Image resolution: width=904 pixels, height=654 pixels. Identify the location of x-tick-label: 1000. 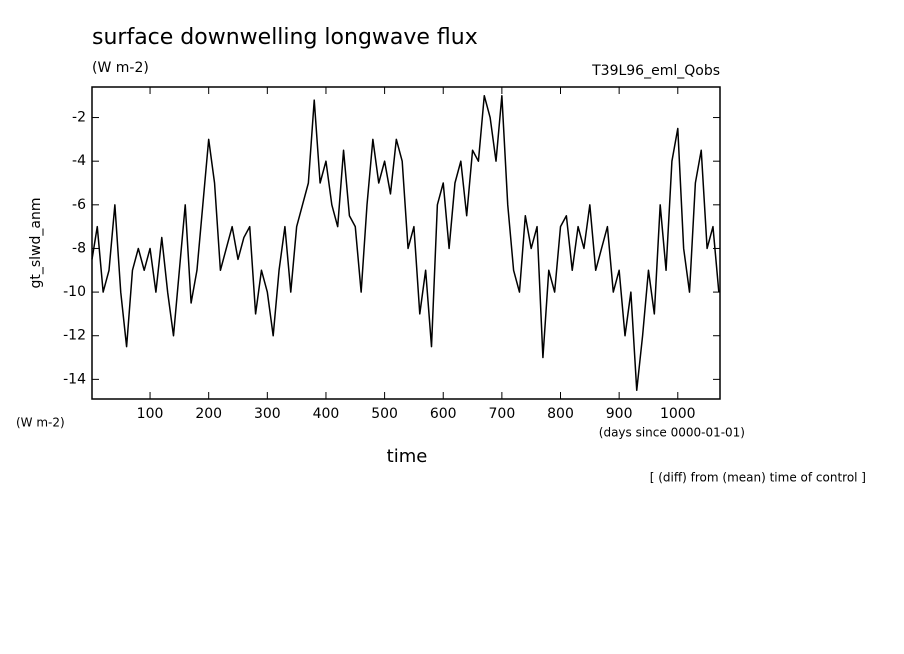
(678, 414).